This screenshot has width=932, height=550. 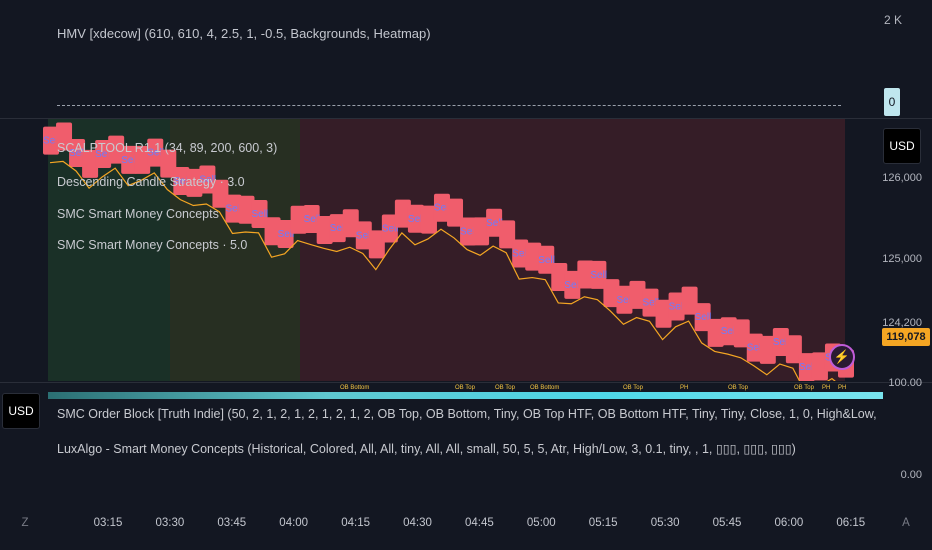 I want to click on time-label: 05:45, so click(x=727, y=523).